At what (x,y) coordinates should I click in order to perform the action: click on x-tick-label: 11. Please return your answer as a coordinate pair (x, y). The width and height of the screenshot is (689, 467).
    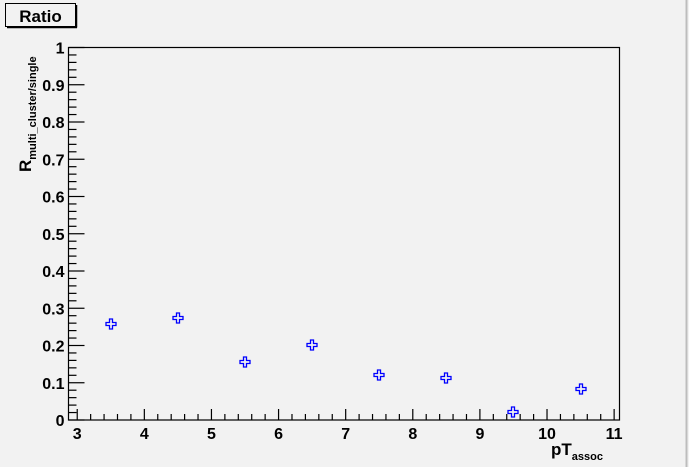
    Looking at the image, I should click on (614, 434).